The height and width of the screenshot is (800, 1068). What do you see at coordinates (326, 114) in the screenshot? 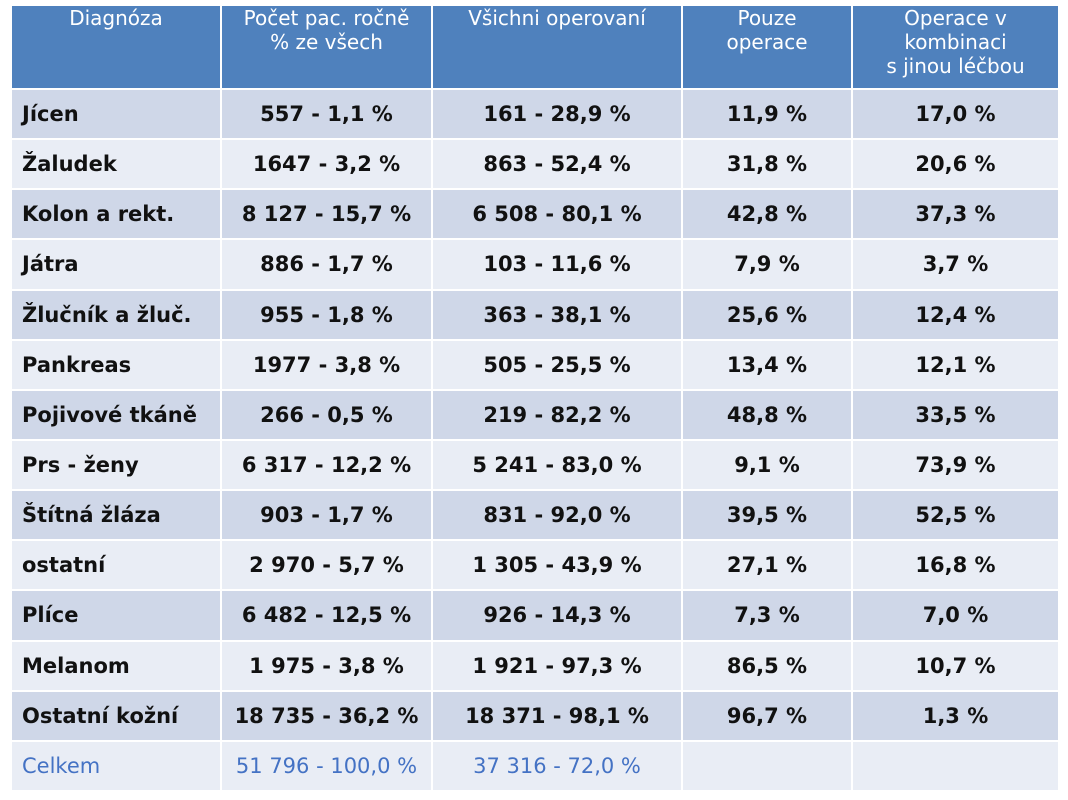
I see `cell-pocet: 557 - 1,1 %` at bounding box center [326, 114].